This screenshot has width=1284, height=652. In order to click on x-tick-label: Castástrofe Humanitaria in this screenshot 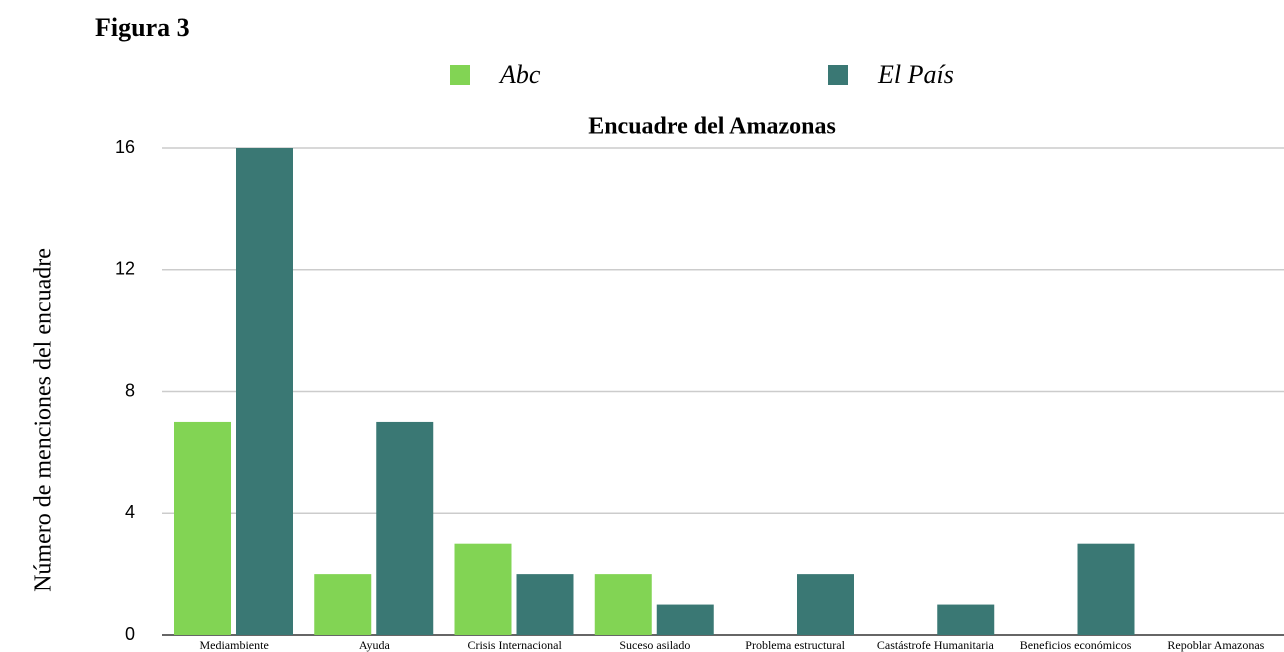, I will do `click(936, 645)`.